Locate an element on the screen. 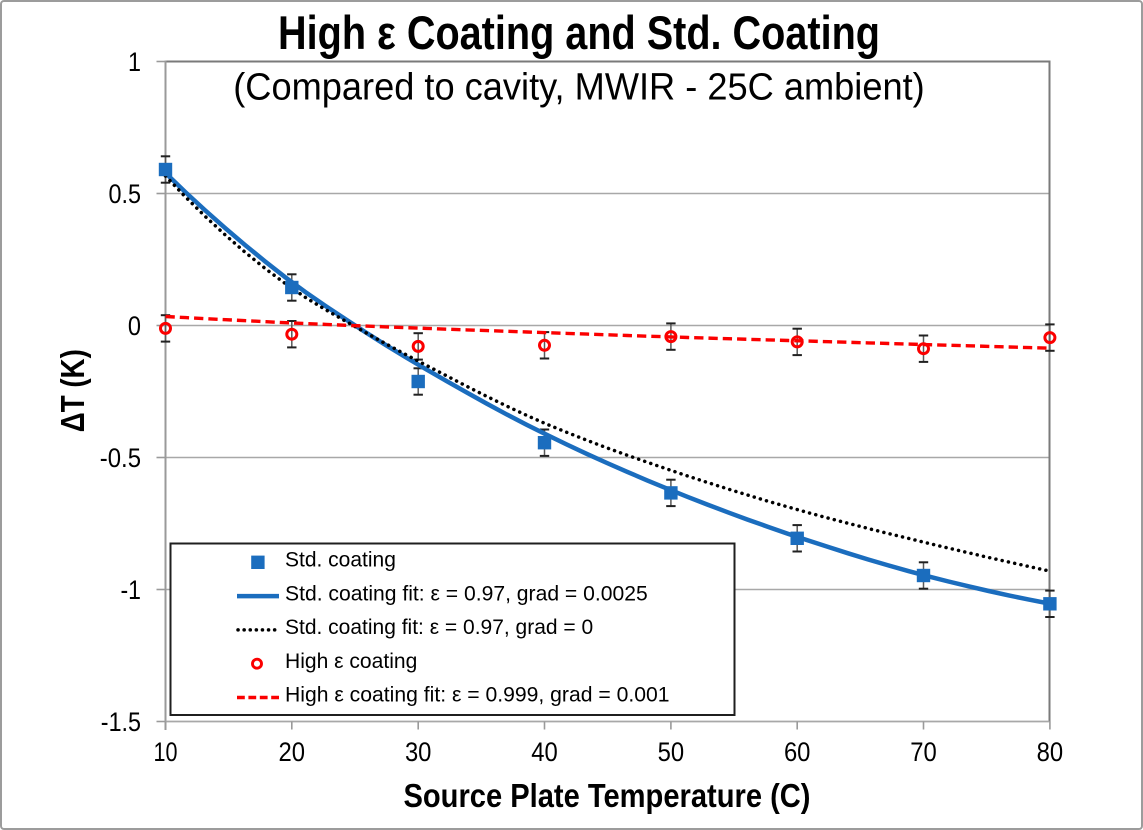  svg-text: 70 is located at coordinates (923, 752).